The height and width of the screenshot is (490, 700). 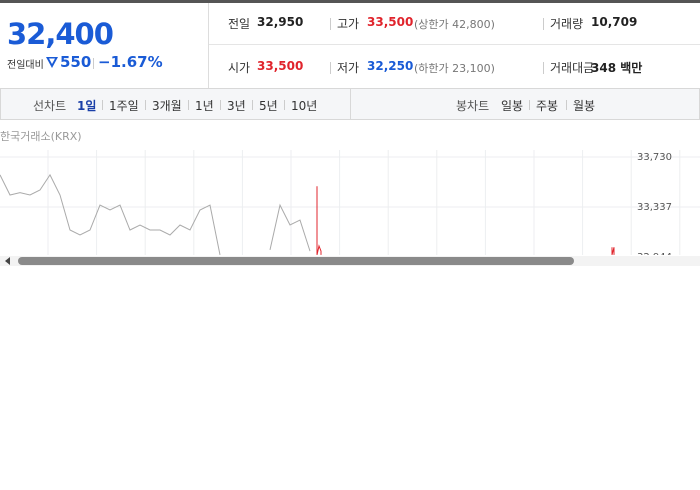 I want to click on period-tab: 1년, so click(x=204, y=106).